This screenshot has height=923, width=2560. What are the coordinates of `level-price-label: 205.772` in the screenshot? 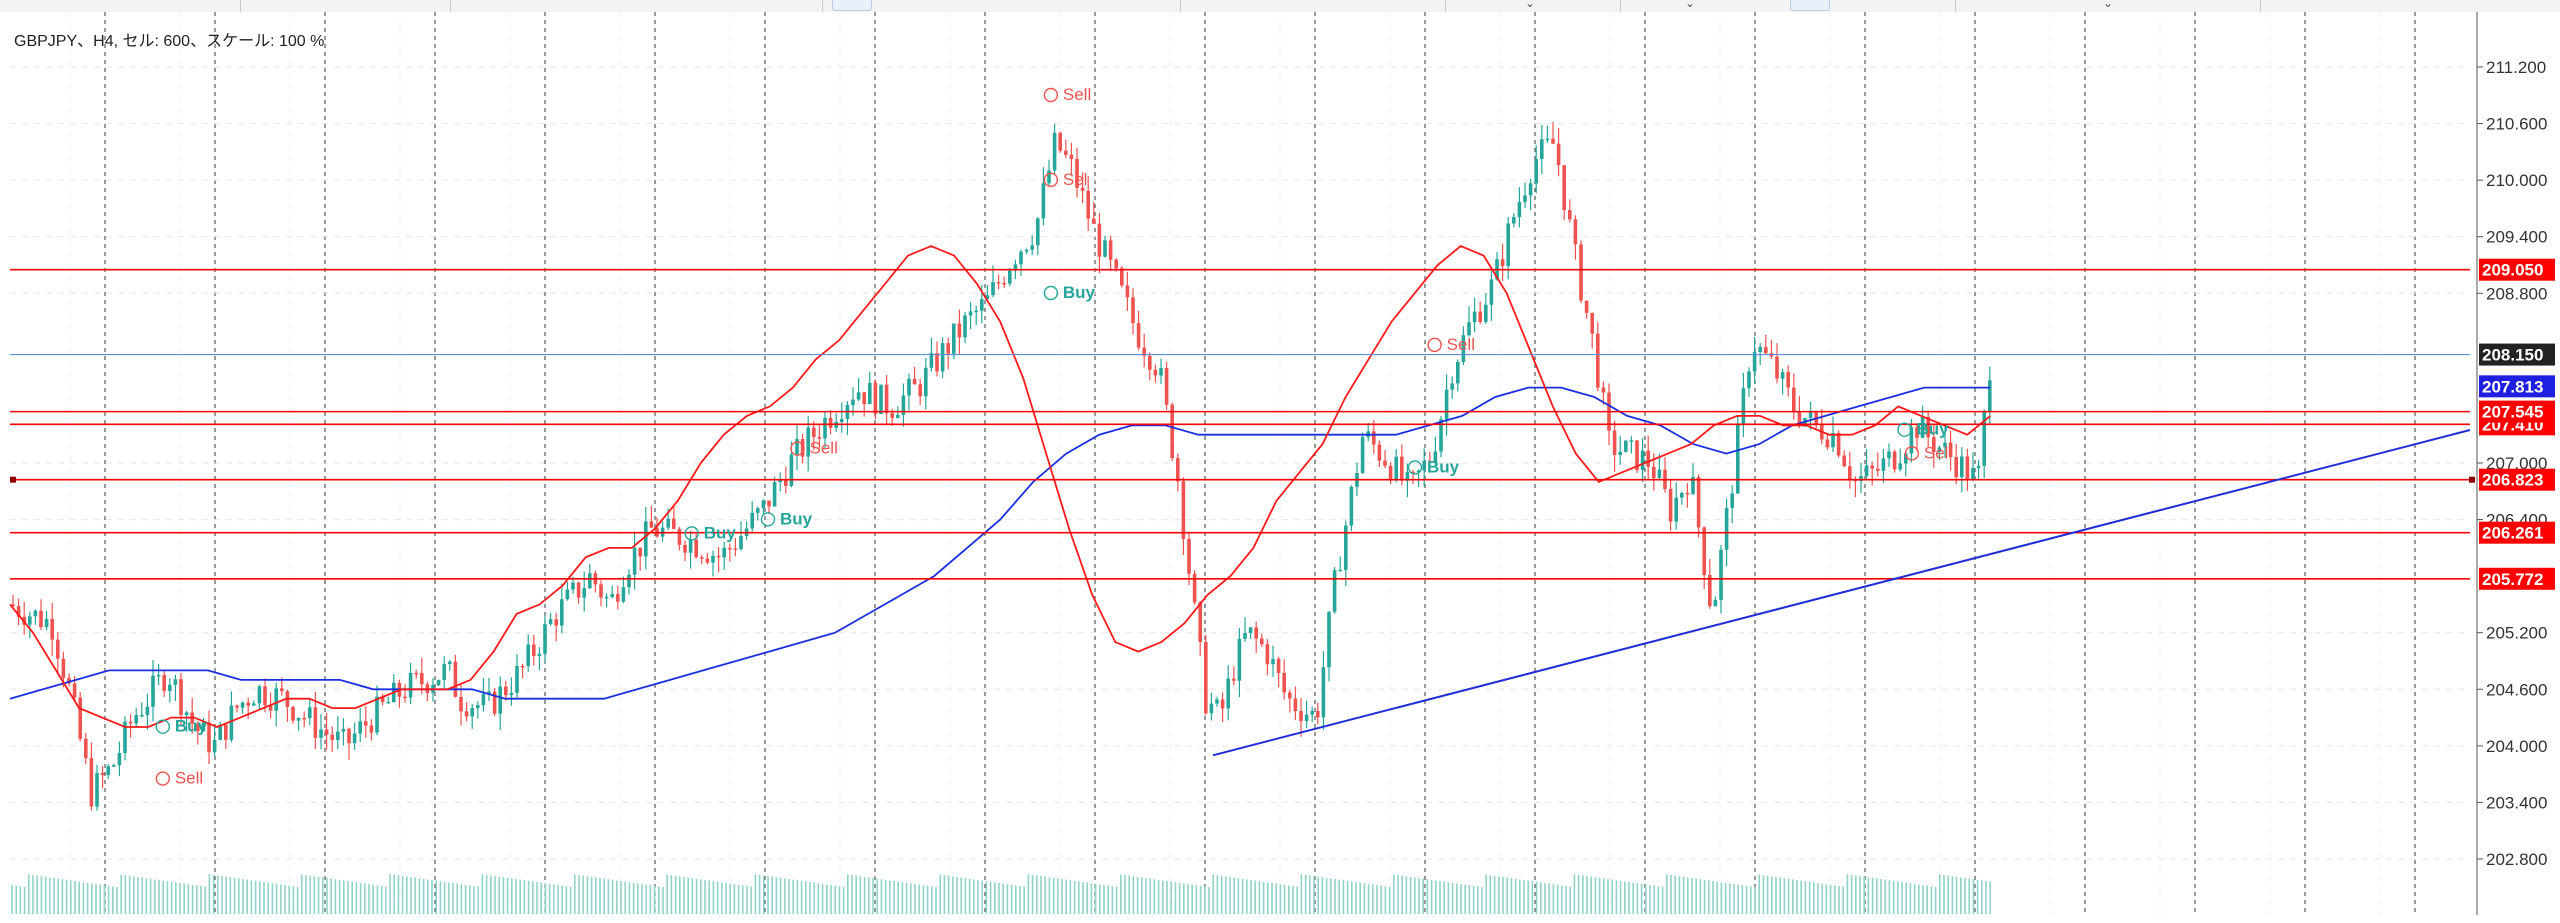 It's located at (2512, 579).